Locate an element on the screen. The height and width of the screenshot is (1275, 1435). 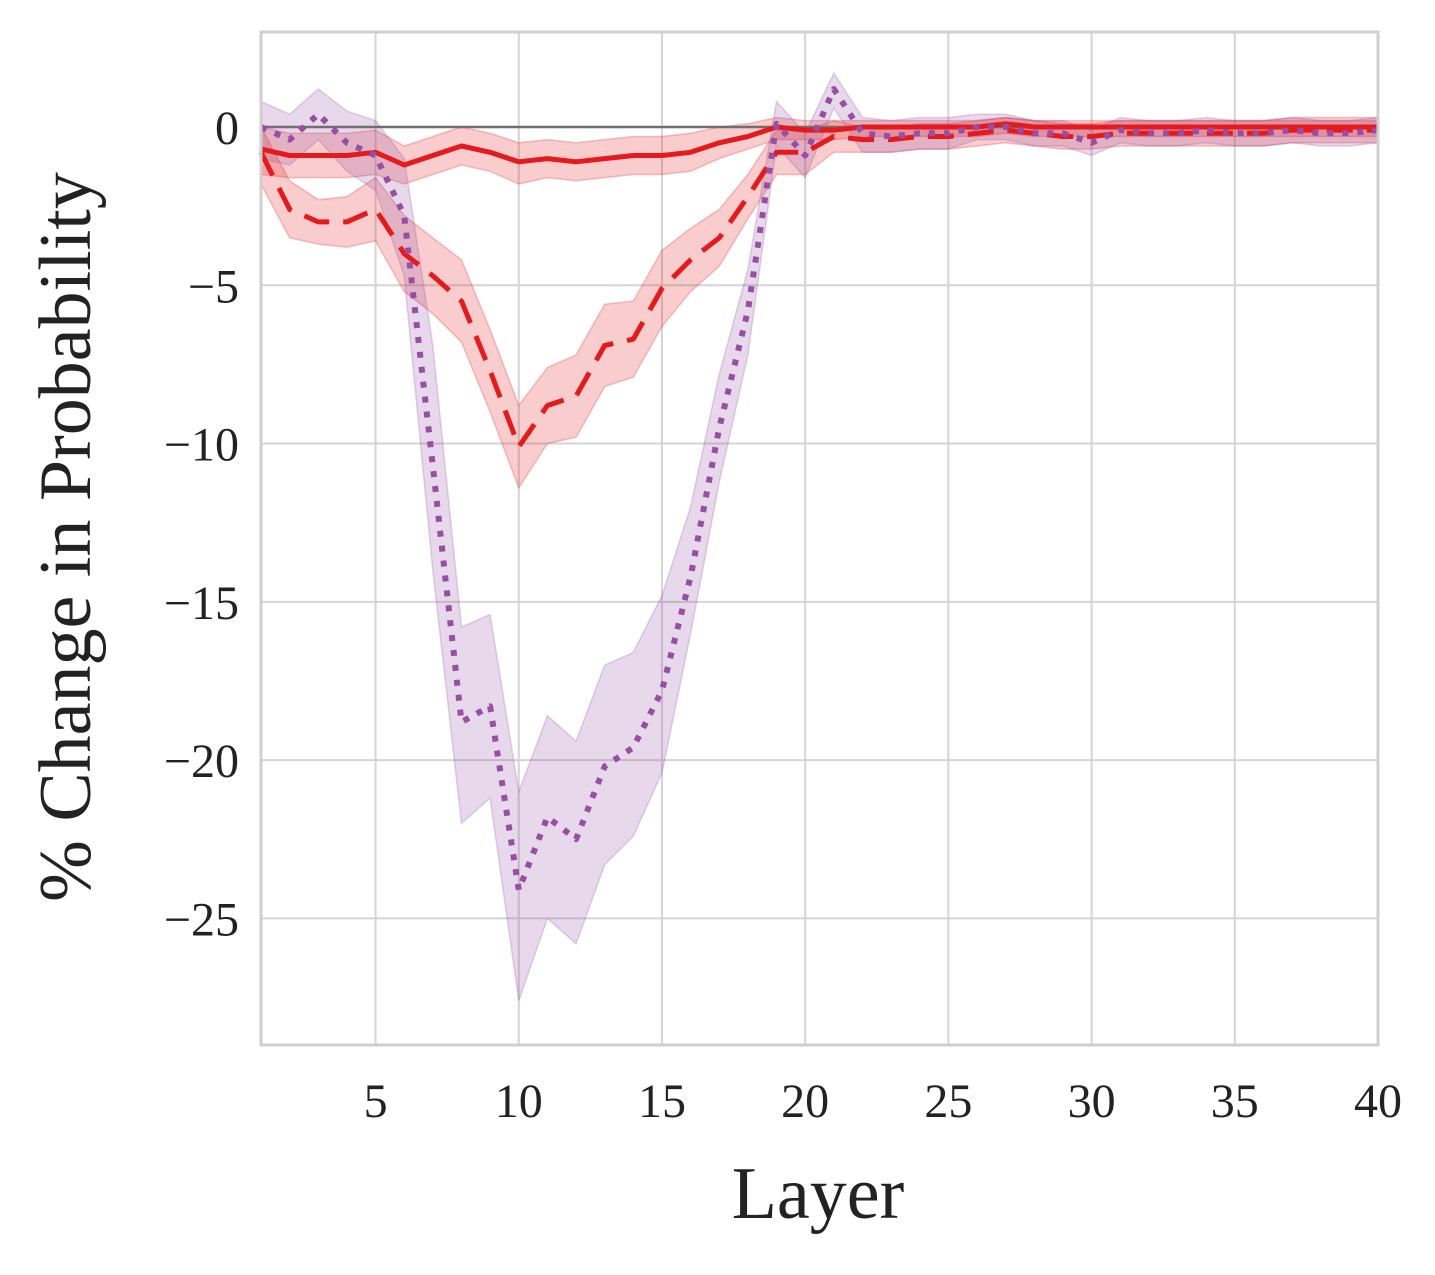
y-tick-label: −10 is located at coordinates (201, 445).